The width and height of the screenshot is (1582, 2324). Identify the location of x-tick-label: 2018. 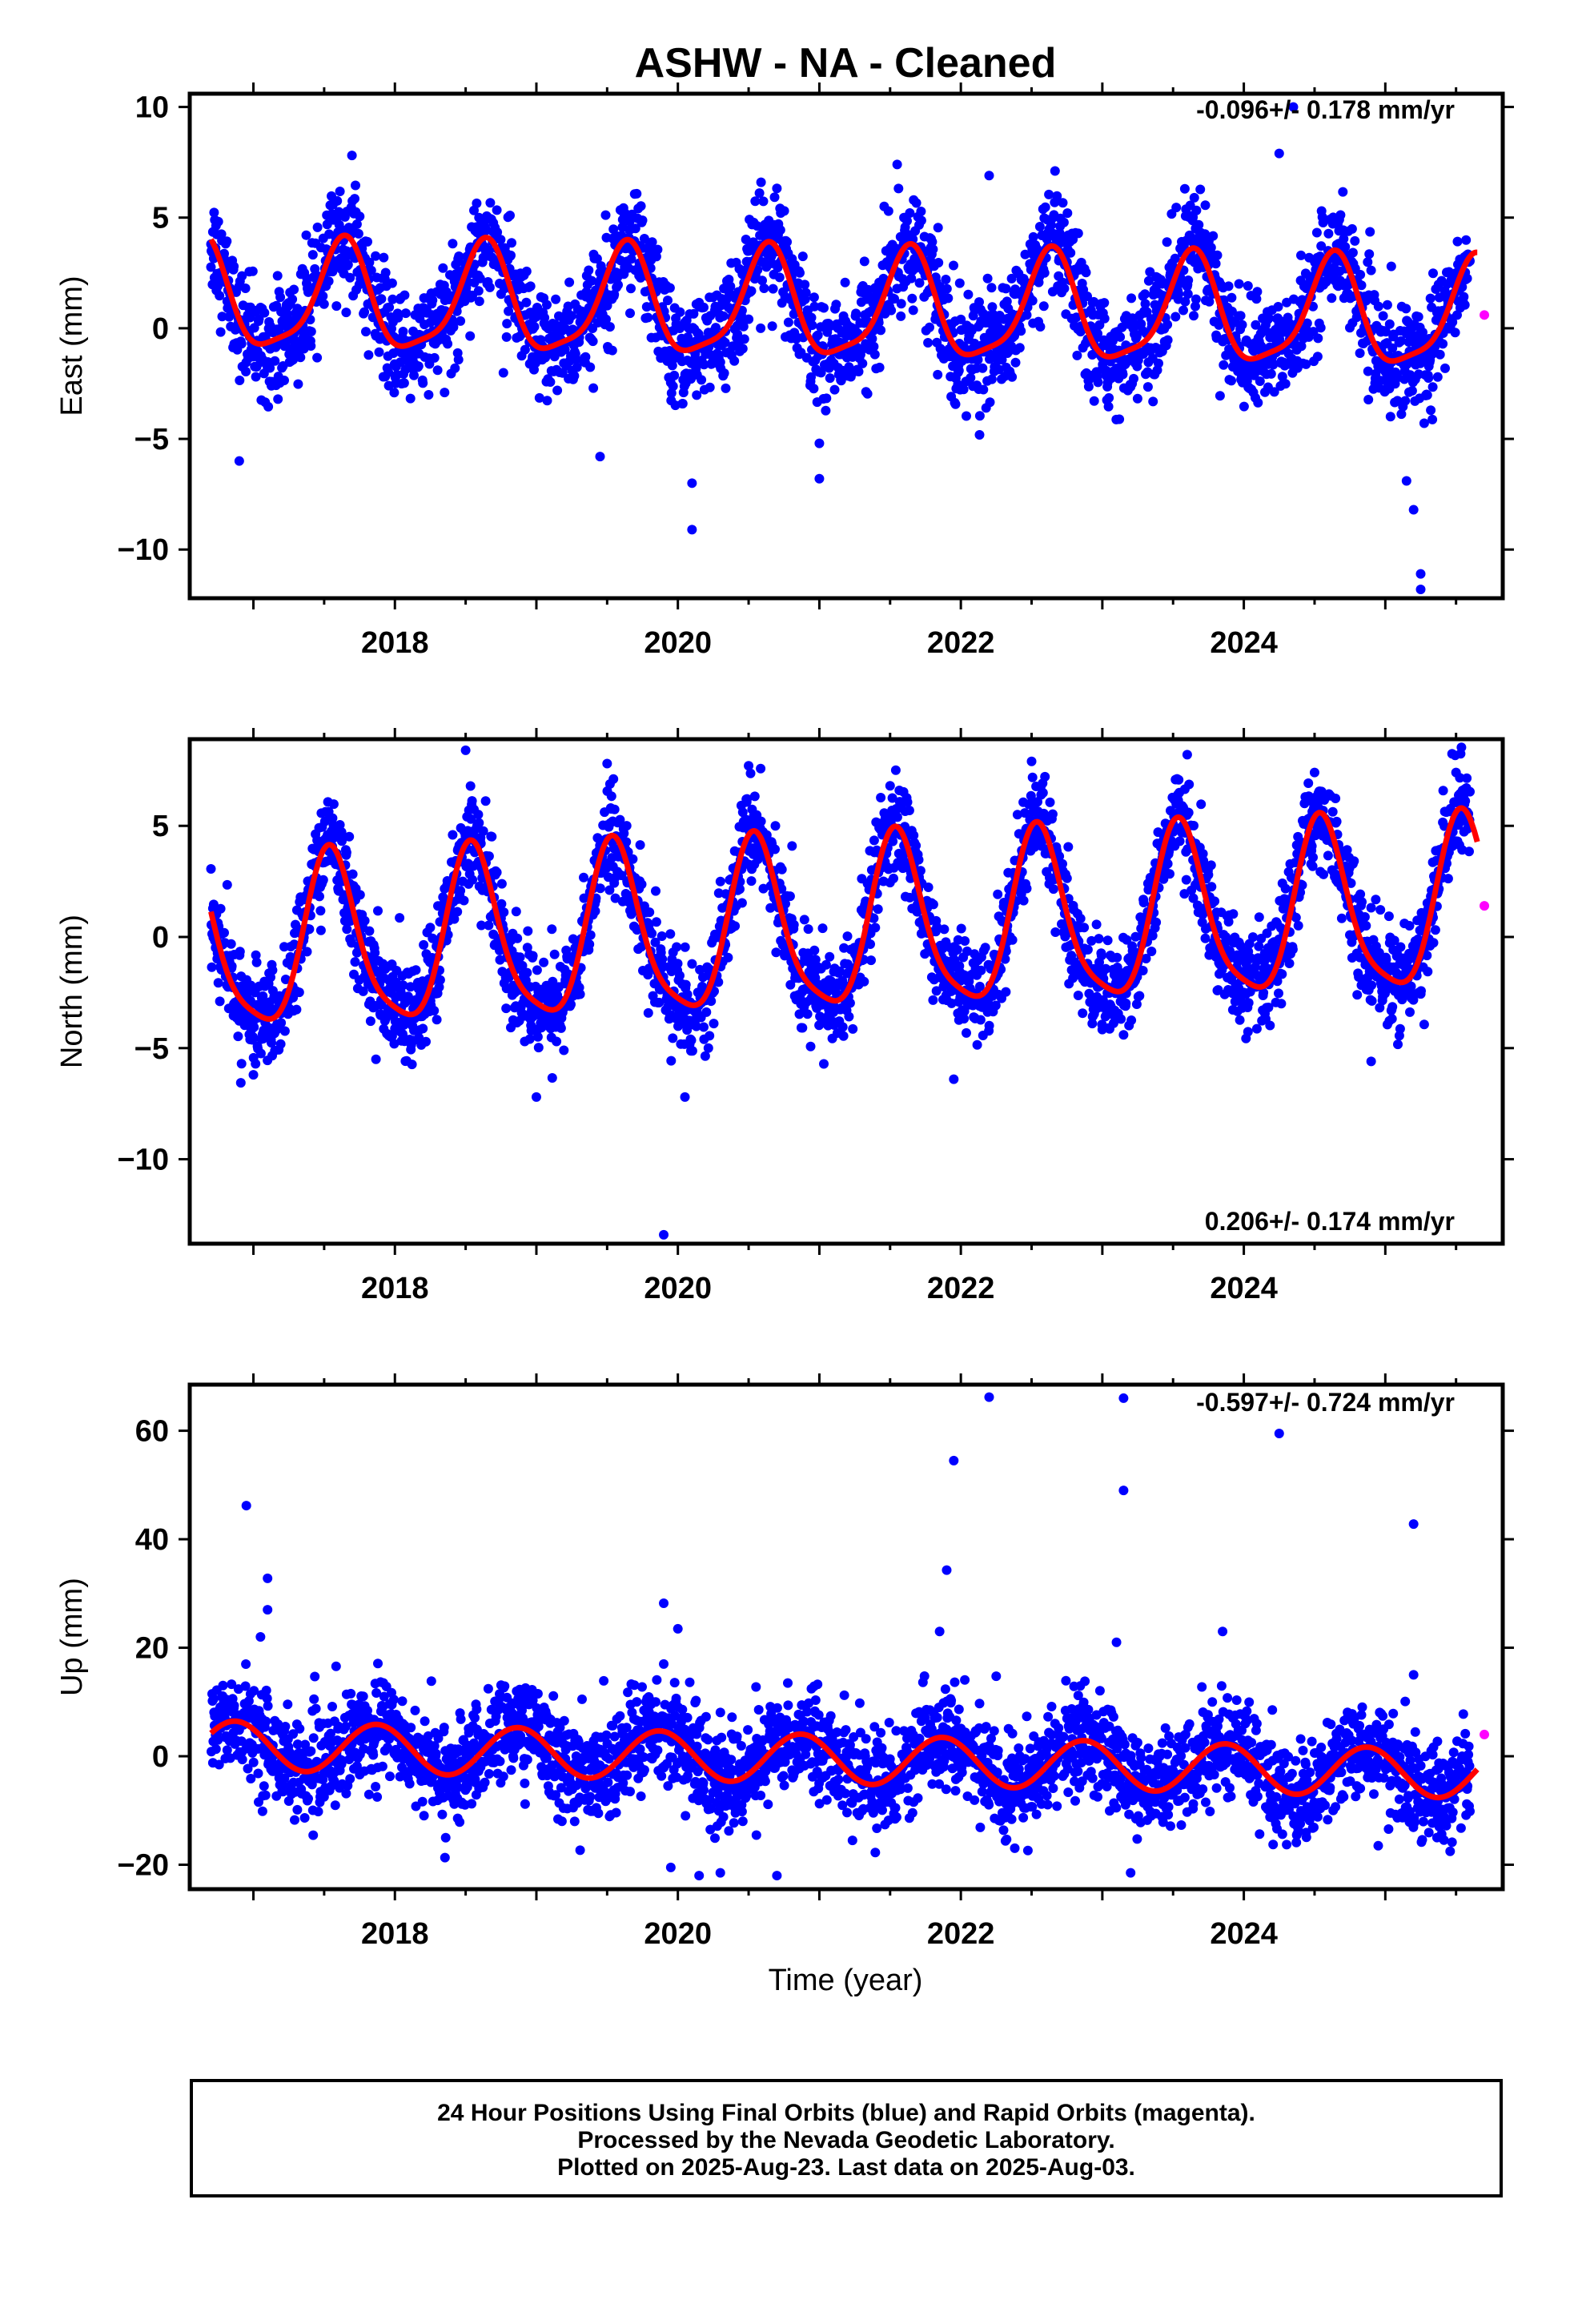
(395, 643).